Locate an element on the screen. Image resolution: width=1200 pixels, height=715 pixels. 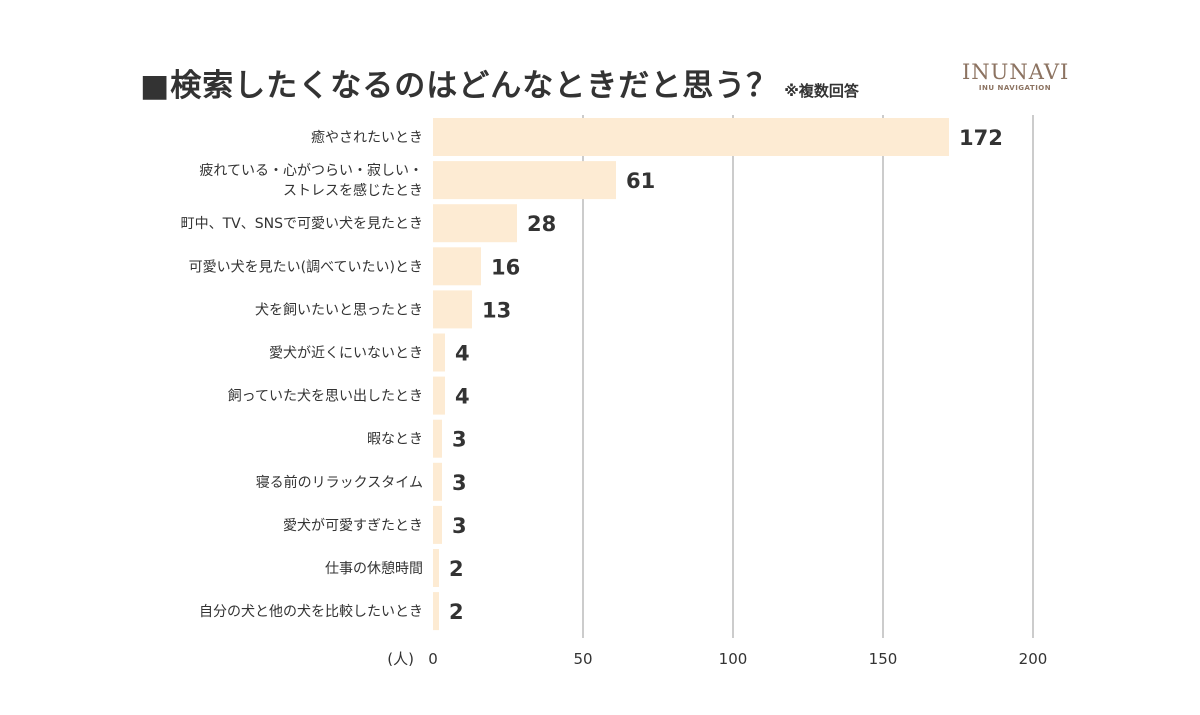
value-label-3: 16 is located at coordinates (505, 267).